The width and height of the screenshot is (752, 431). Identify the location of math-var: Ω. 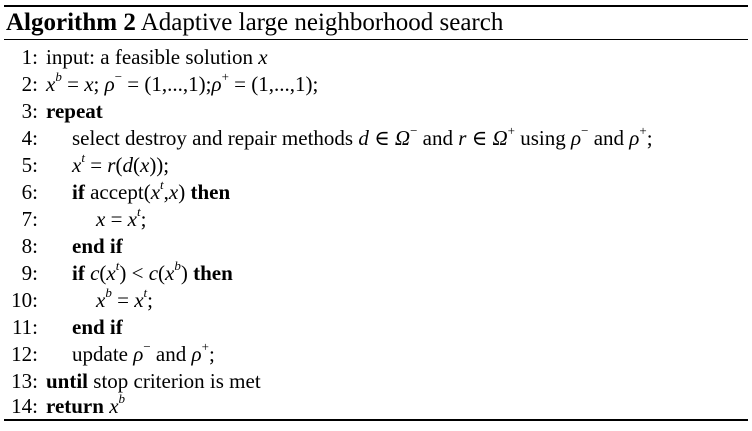
(402, 138).